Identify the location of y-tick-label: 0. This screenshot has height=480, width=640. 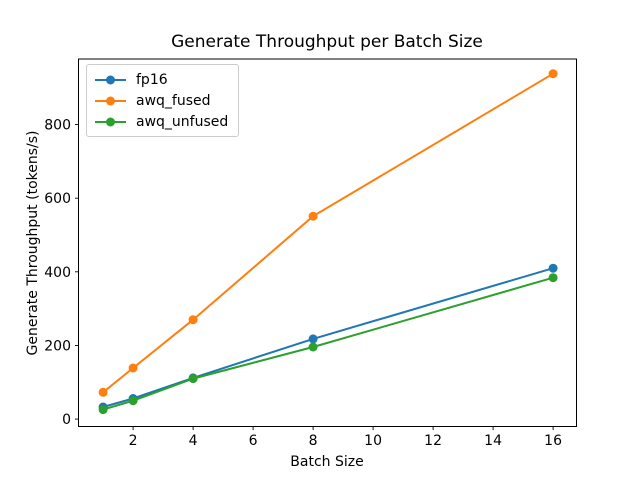
(66, 420).